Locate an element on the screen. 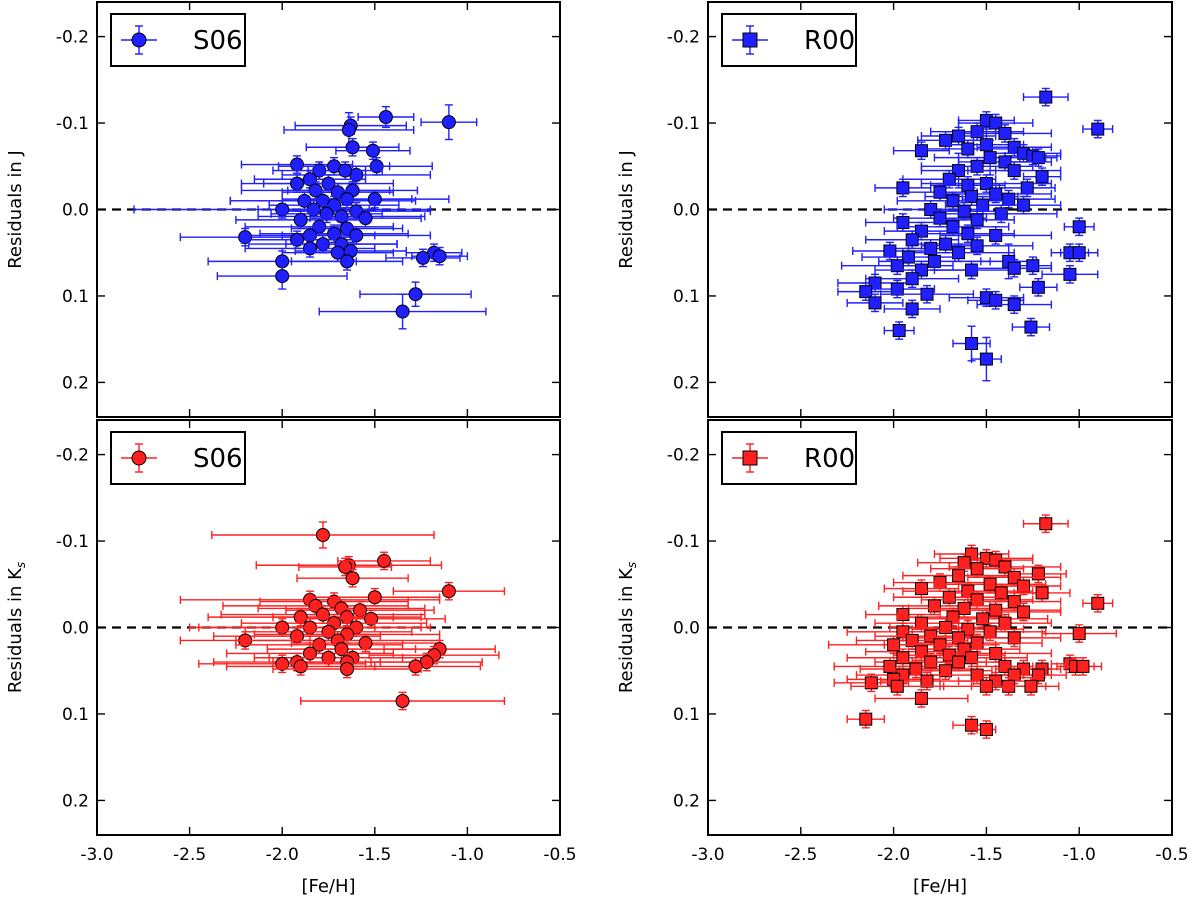 Image resolution: width=1200 pixels, height=899 pixels. y-tick-label: 0.0 is located at coordinates (686, 629).